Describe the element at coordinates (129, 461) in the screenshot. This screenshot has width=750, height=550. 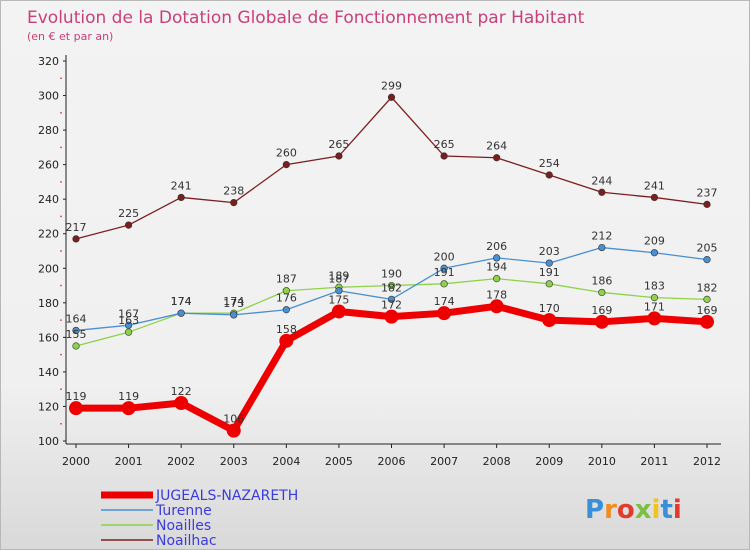
I see `x-tick-label: 2001` at that location.